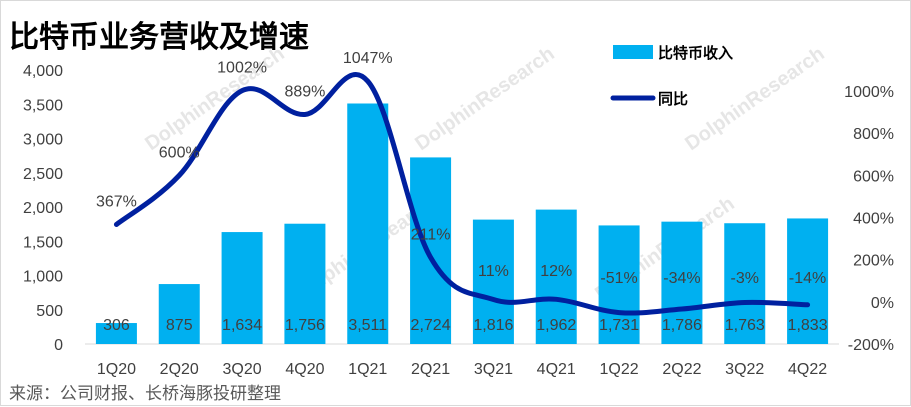 The image size is (911, 407). I want to click on left-tick-label: 1,000, so click(43, 277).